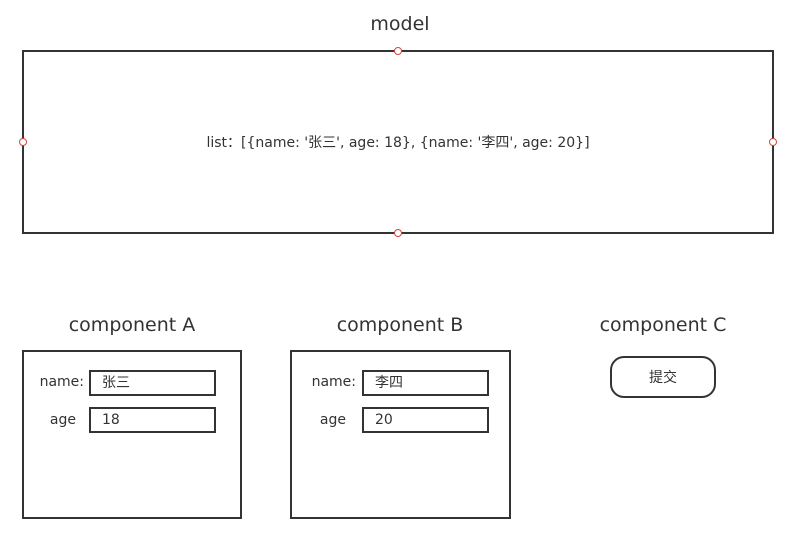 This screenshot has width=800, height=542. Describe the element at coordinates (398, 51) in the screenshot. I see `top-connection-handle` at that location.